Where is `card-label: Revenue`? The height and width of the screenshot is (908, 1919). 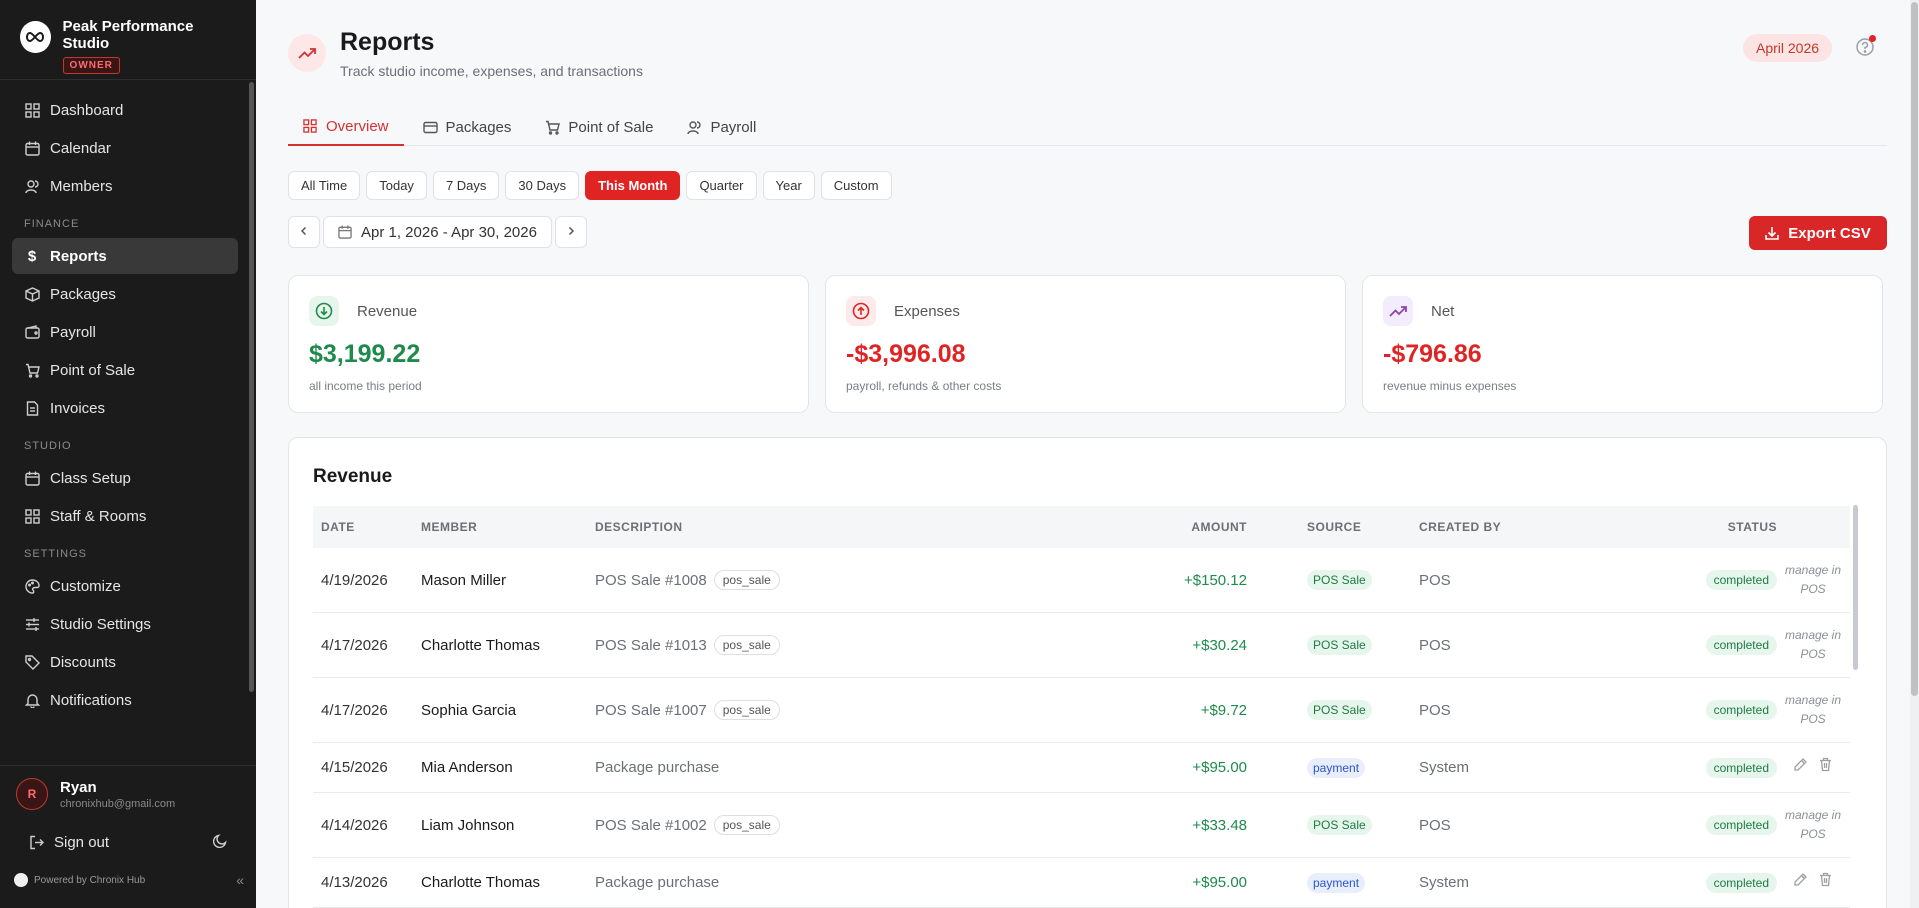 card-label: Revenue is located at coordinates (387, 311).